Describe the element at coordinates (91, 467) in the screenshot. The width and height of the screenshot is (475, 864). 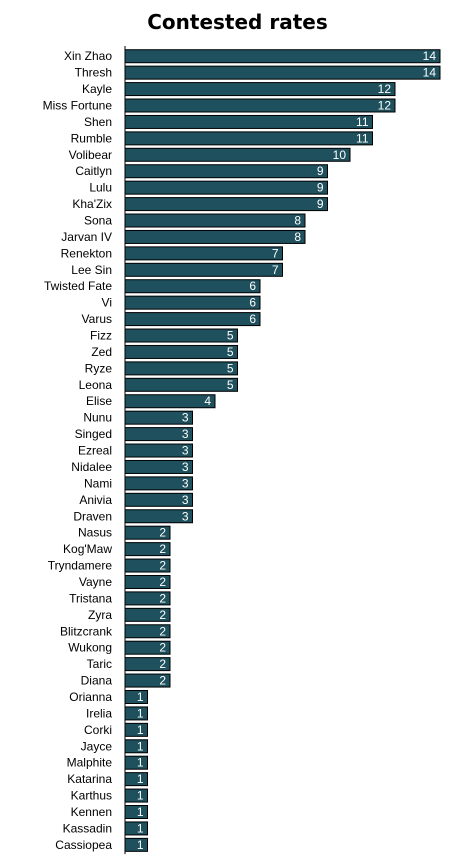
I see `category-tick-label: Nidalee` at that location.